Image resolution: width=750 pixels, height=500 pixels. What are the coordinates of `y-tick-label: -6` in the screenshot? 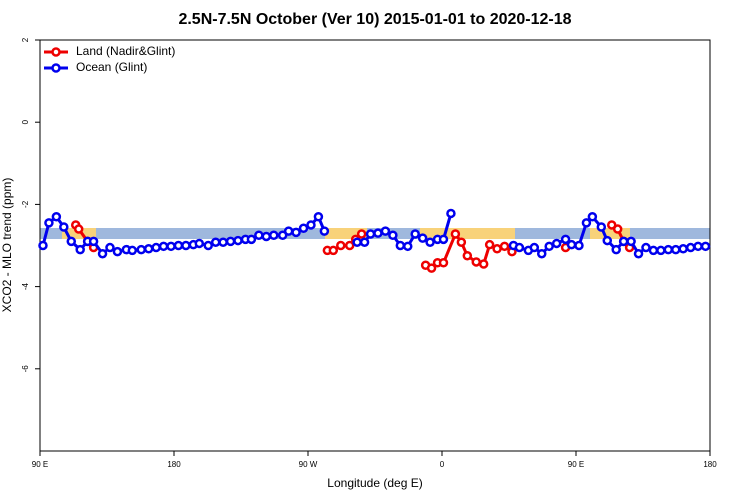 It's located at (25, 369).